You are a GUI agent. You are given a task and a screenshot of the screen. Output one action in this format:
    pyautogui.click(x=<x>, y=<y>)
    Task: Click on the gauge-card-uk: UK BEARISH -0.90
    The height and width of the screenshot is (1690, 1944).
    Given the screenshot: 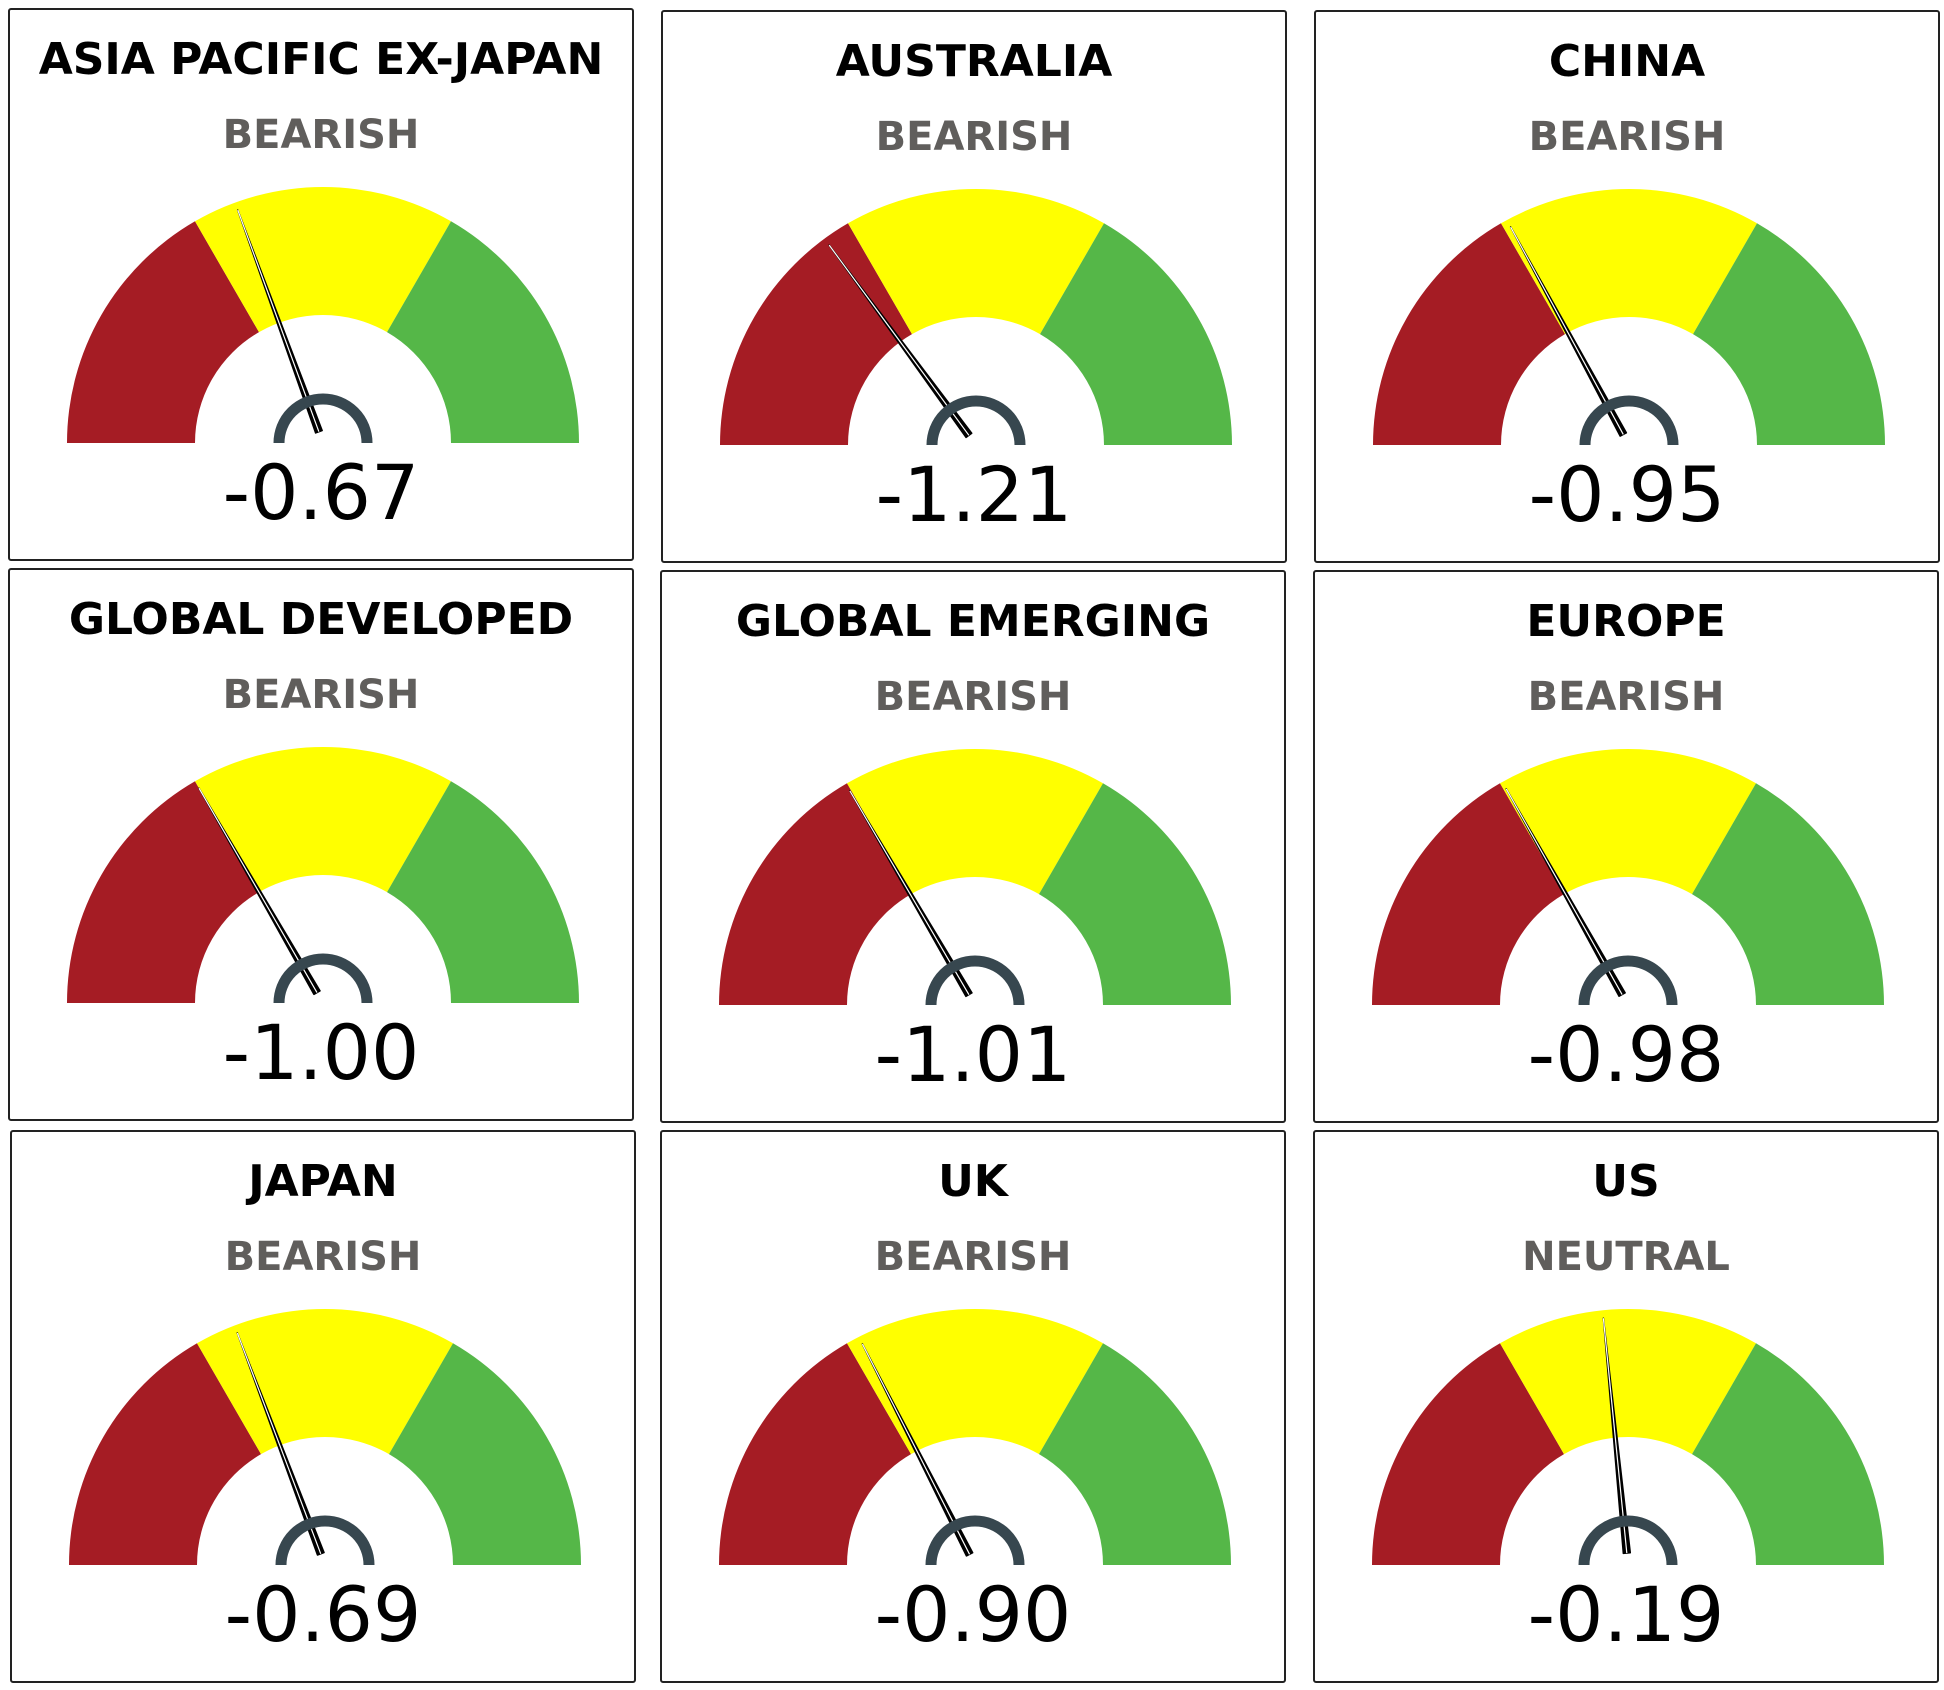 What is the action you would take?
    pyautogui.click(x=973, y=1406)
    